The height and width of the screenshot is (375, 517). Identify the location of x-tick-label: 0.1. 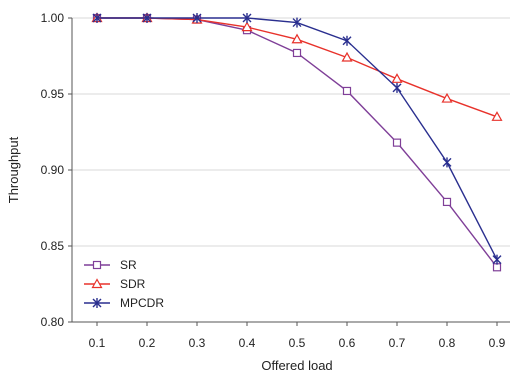
(97, 343).